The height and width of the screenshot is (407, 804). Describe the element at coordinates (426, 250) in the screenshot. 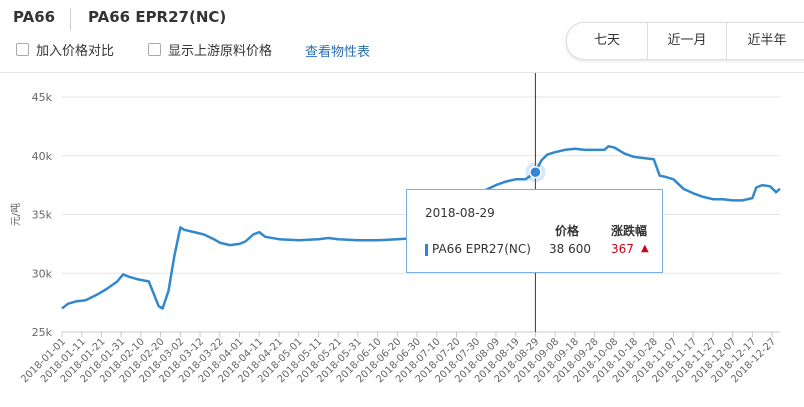

I see `series-marker` at that location.